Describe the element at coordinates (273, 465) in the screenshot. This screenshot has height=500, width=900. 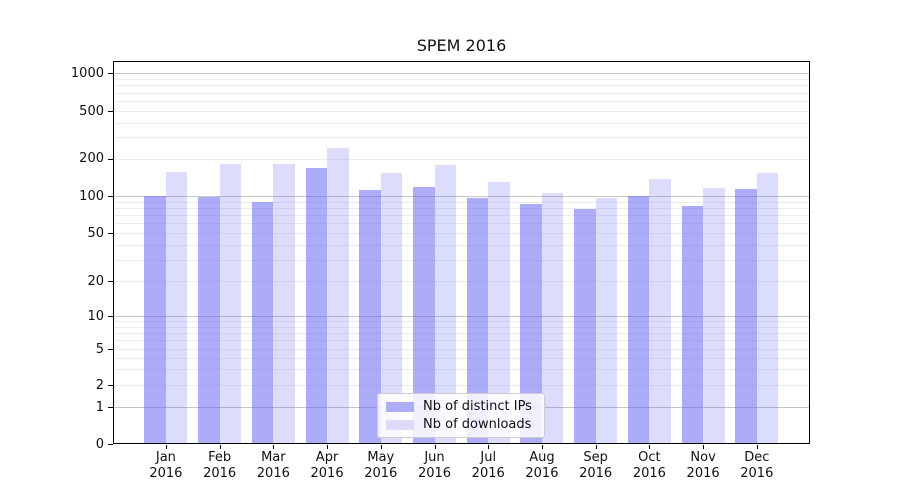
I see `x-tick-label-mar: Mar 2016` at that location.